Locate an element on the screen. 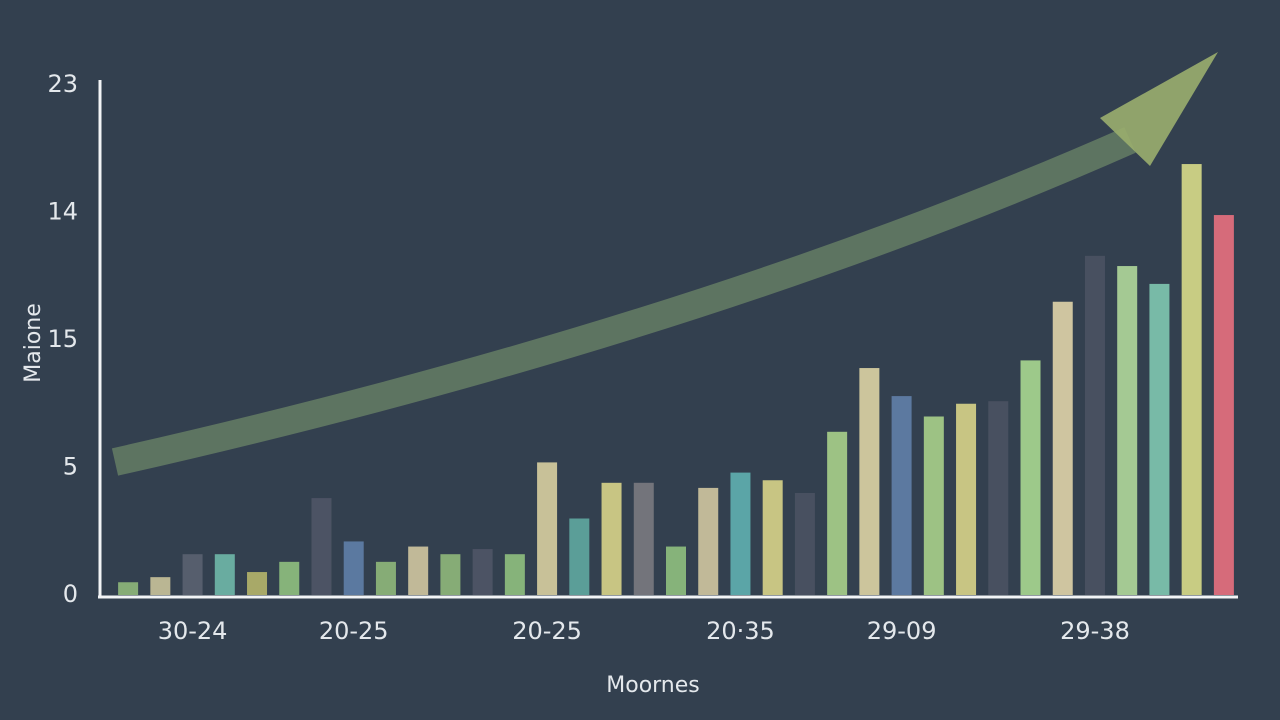 This screenshot has width=1280, height=720. x-axis-label: Moornes is located at coordinates (653, 685).